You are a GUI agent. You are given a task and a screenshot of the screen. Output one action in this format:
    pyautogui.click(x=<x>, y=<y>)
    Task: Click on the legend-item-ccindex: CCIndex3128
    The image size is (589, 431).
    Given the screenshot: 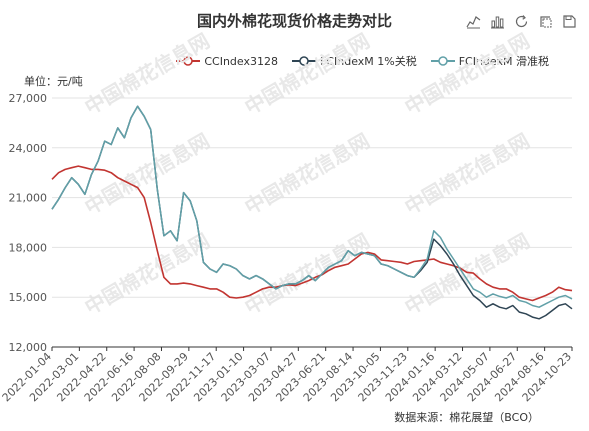 What is the action you would take?
    pyautogui.click(x=227, y=61)
    